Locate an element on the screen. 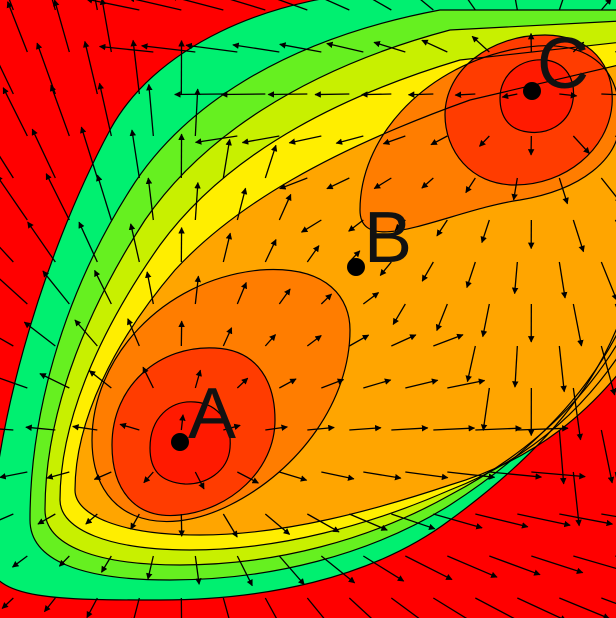 The image size is (616, 618). point-c-label: C is located at coordinates (563, 64).